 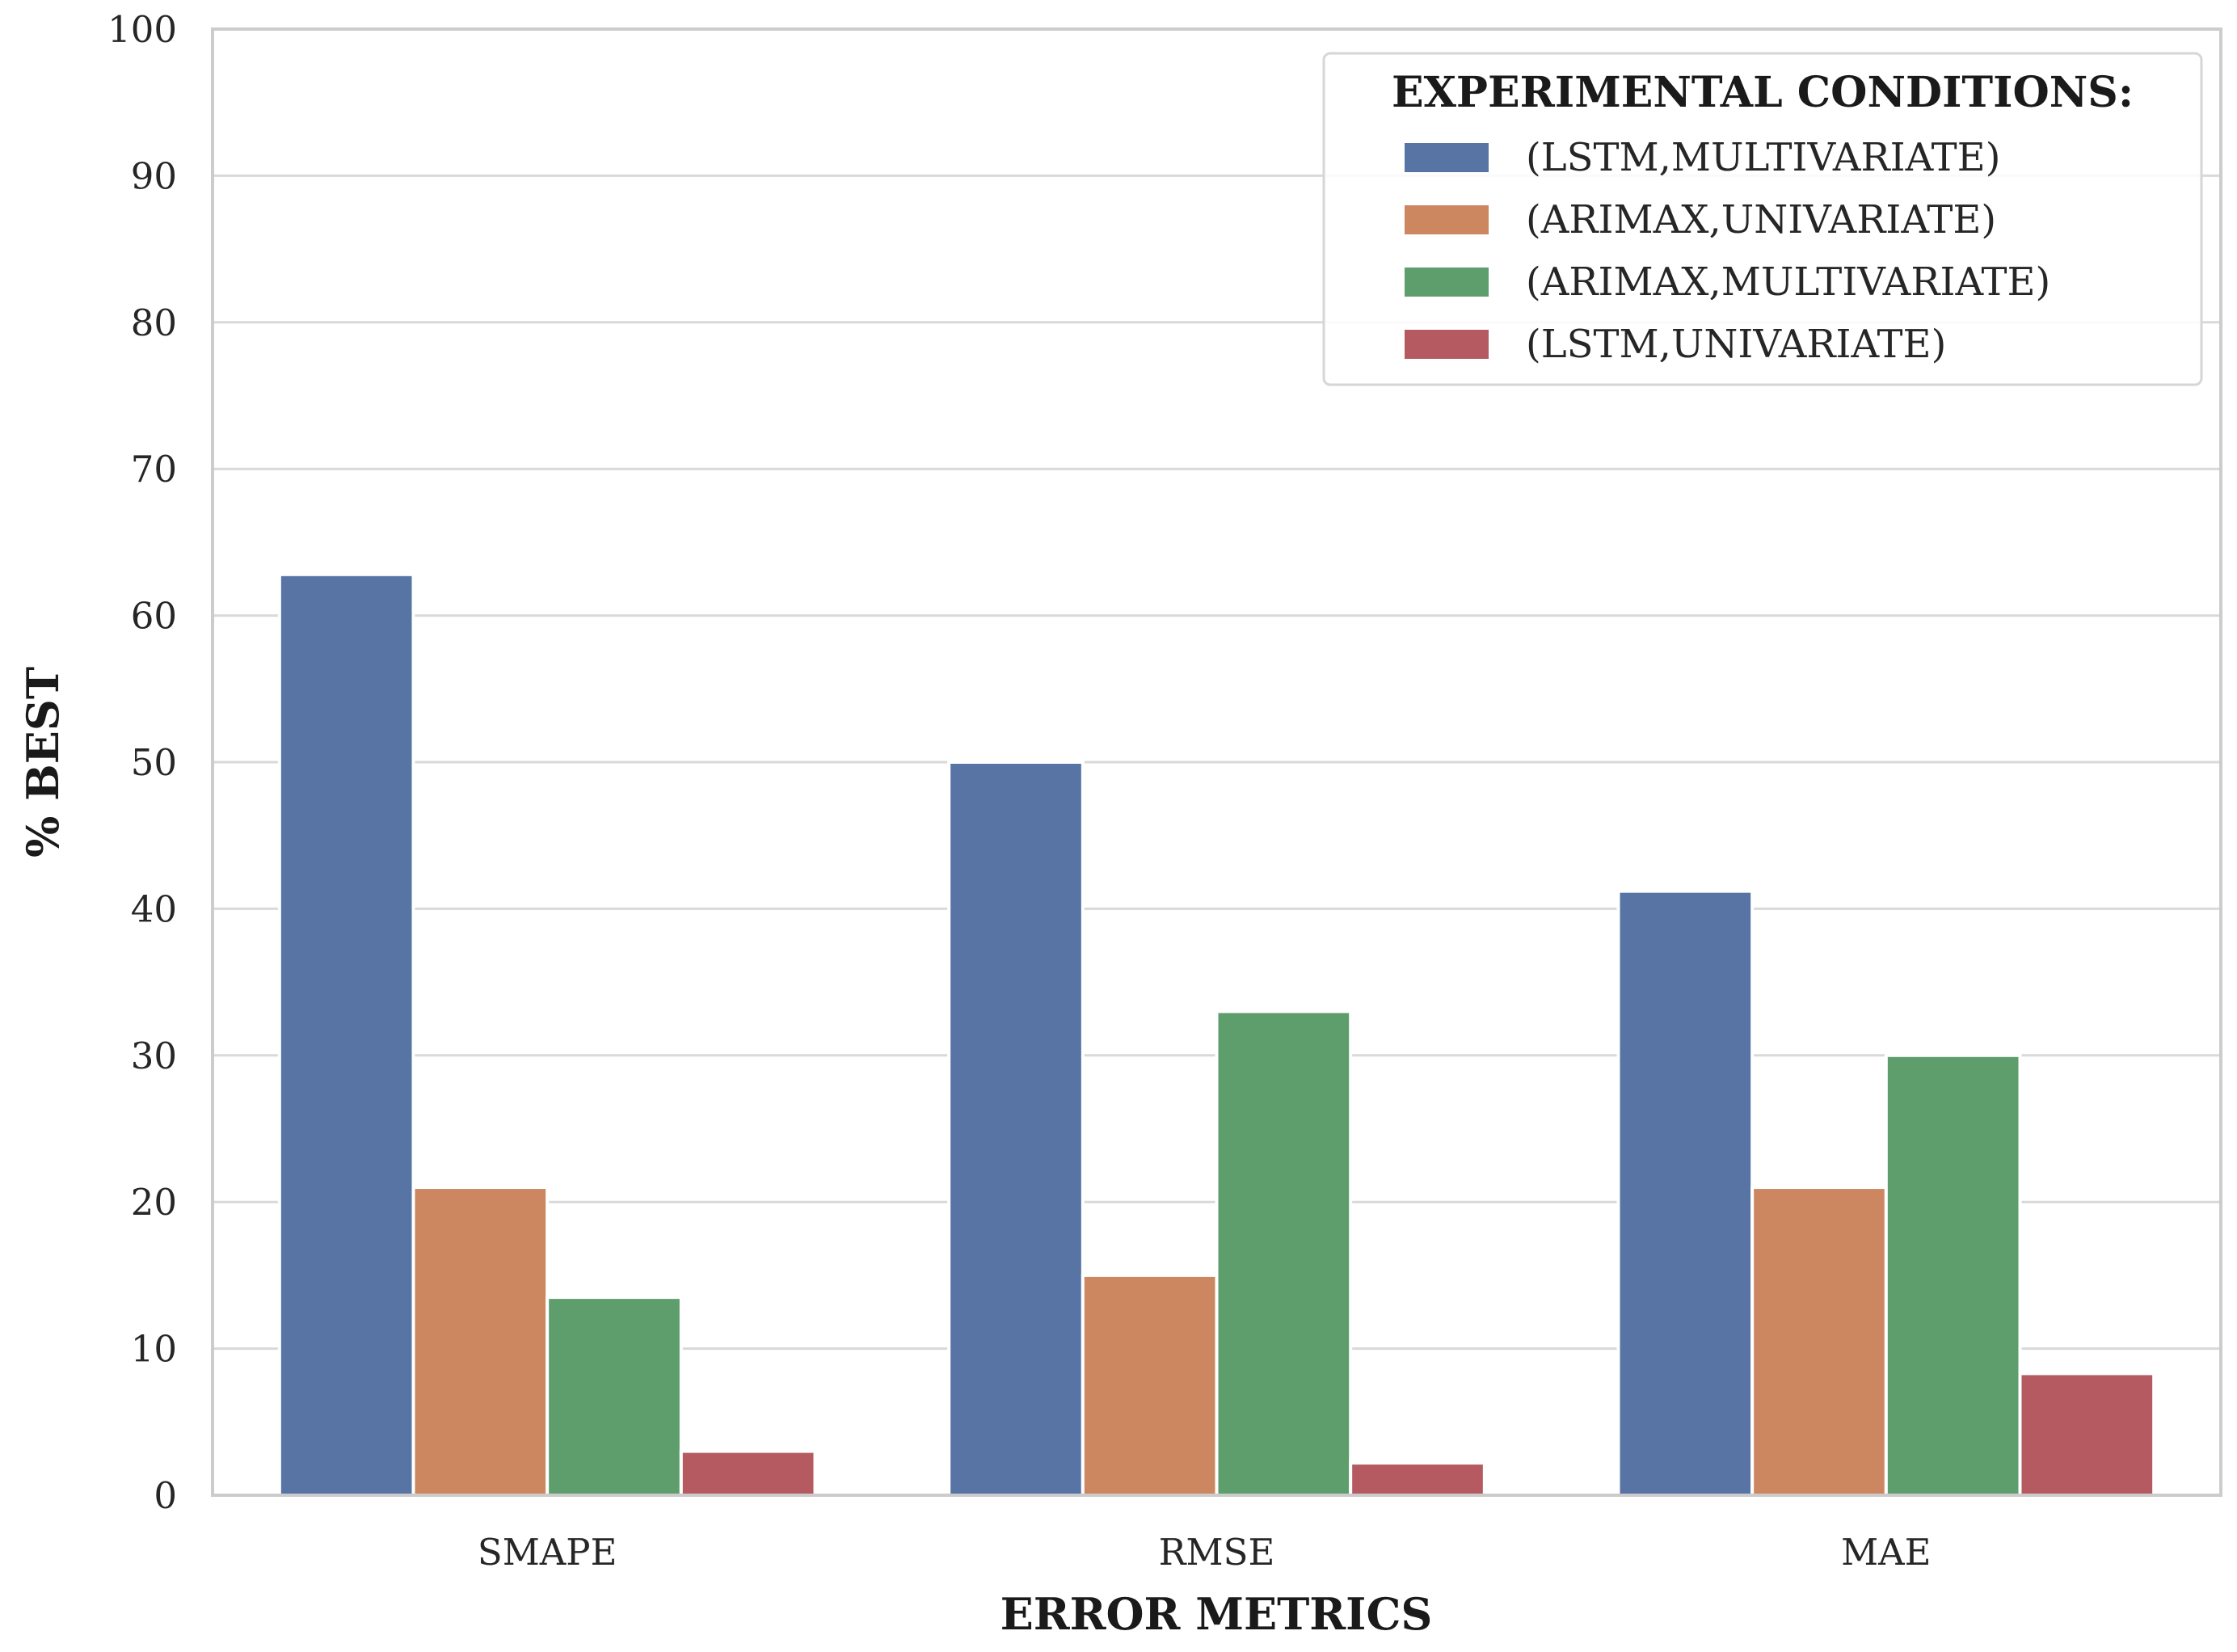 I want to click on x-tick-label-rmse: RMSE, so click(x=1217, y=1552).